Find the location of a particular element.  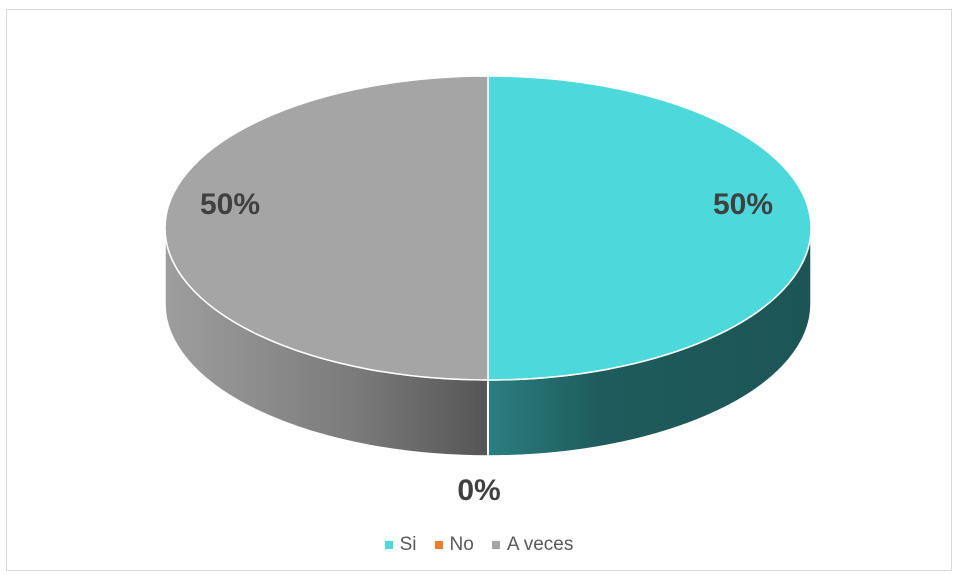

legend-label-a-veces: A veces is located at coordinates (540, 544).